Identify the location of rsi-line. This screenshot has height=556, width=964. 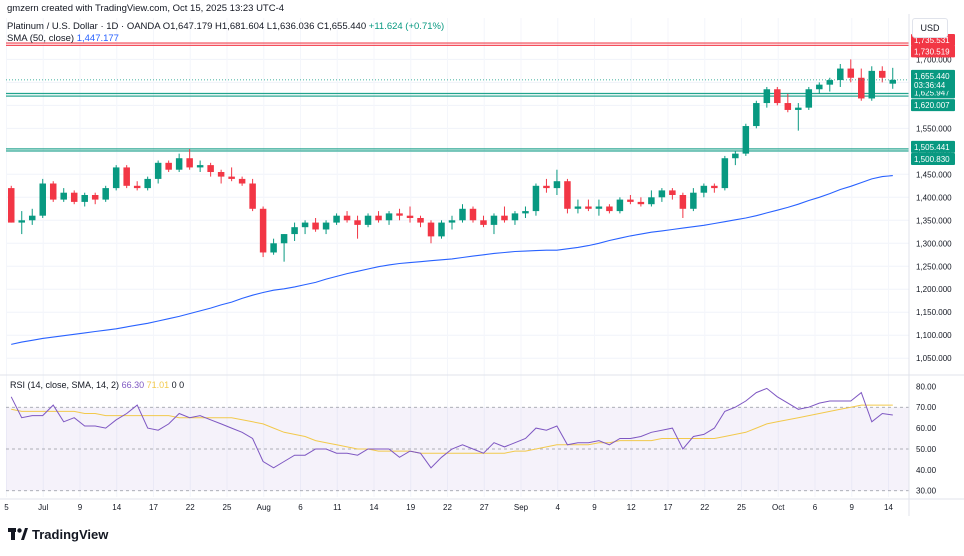
(451, 428).